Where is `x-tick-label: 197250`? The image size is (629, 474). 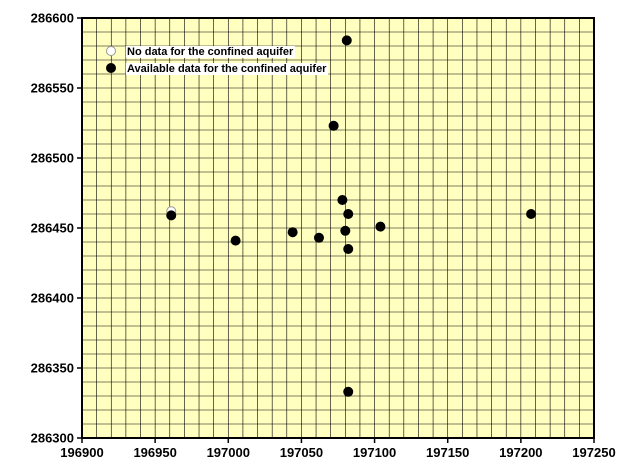 x-tick-label: 197250 is located at coordinates (593, 452).